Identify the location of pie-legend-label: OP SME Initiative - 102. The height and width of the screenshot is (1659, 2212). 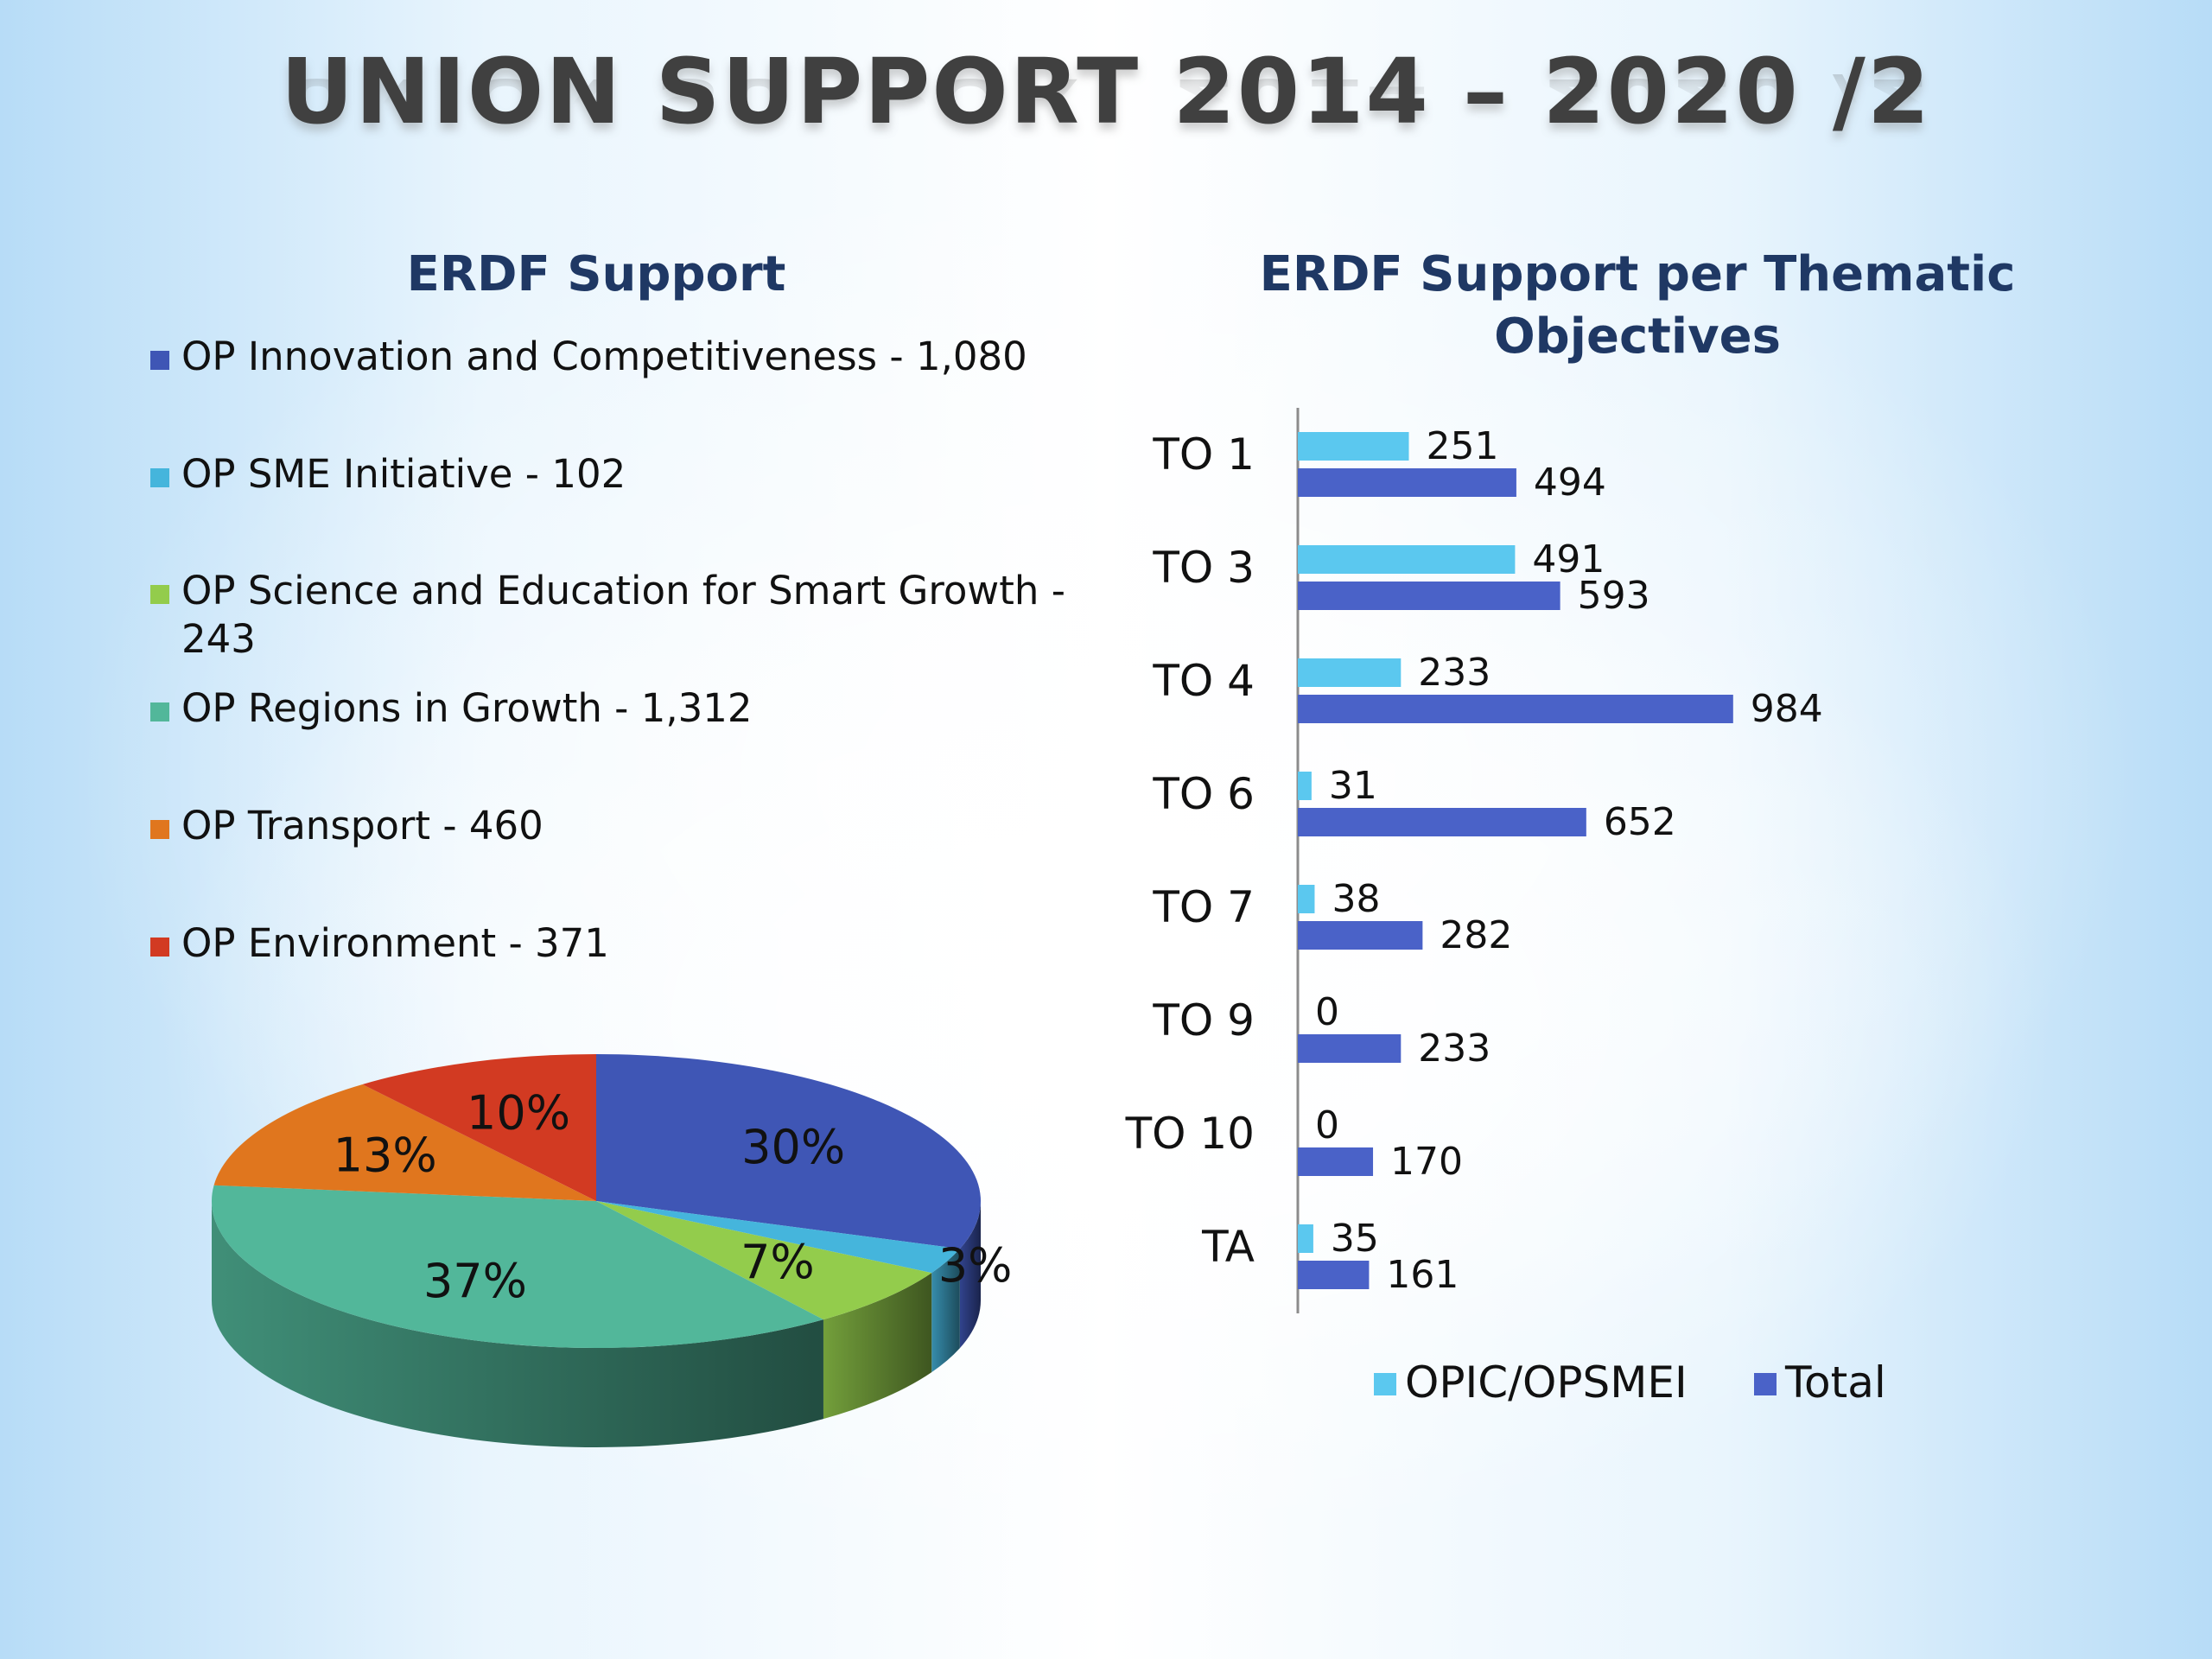
(403, 474).